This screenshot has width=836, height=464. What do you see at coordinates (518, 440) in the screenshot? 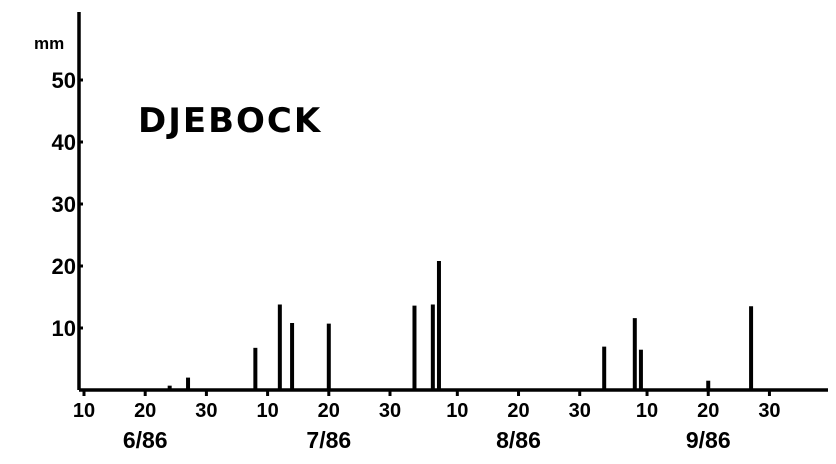
I see `month-label: 8/86` at bounding box center [518, 440].